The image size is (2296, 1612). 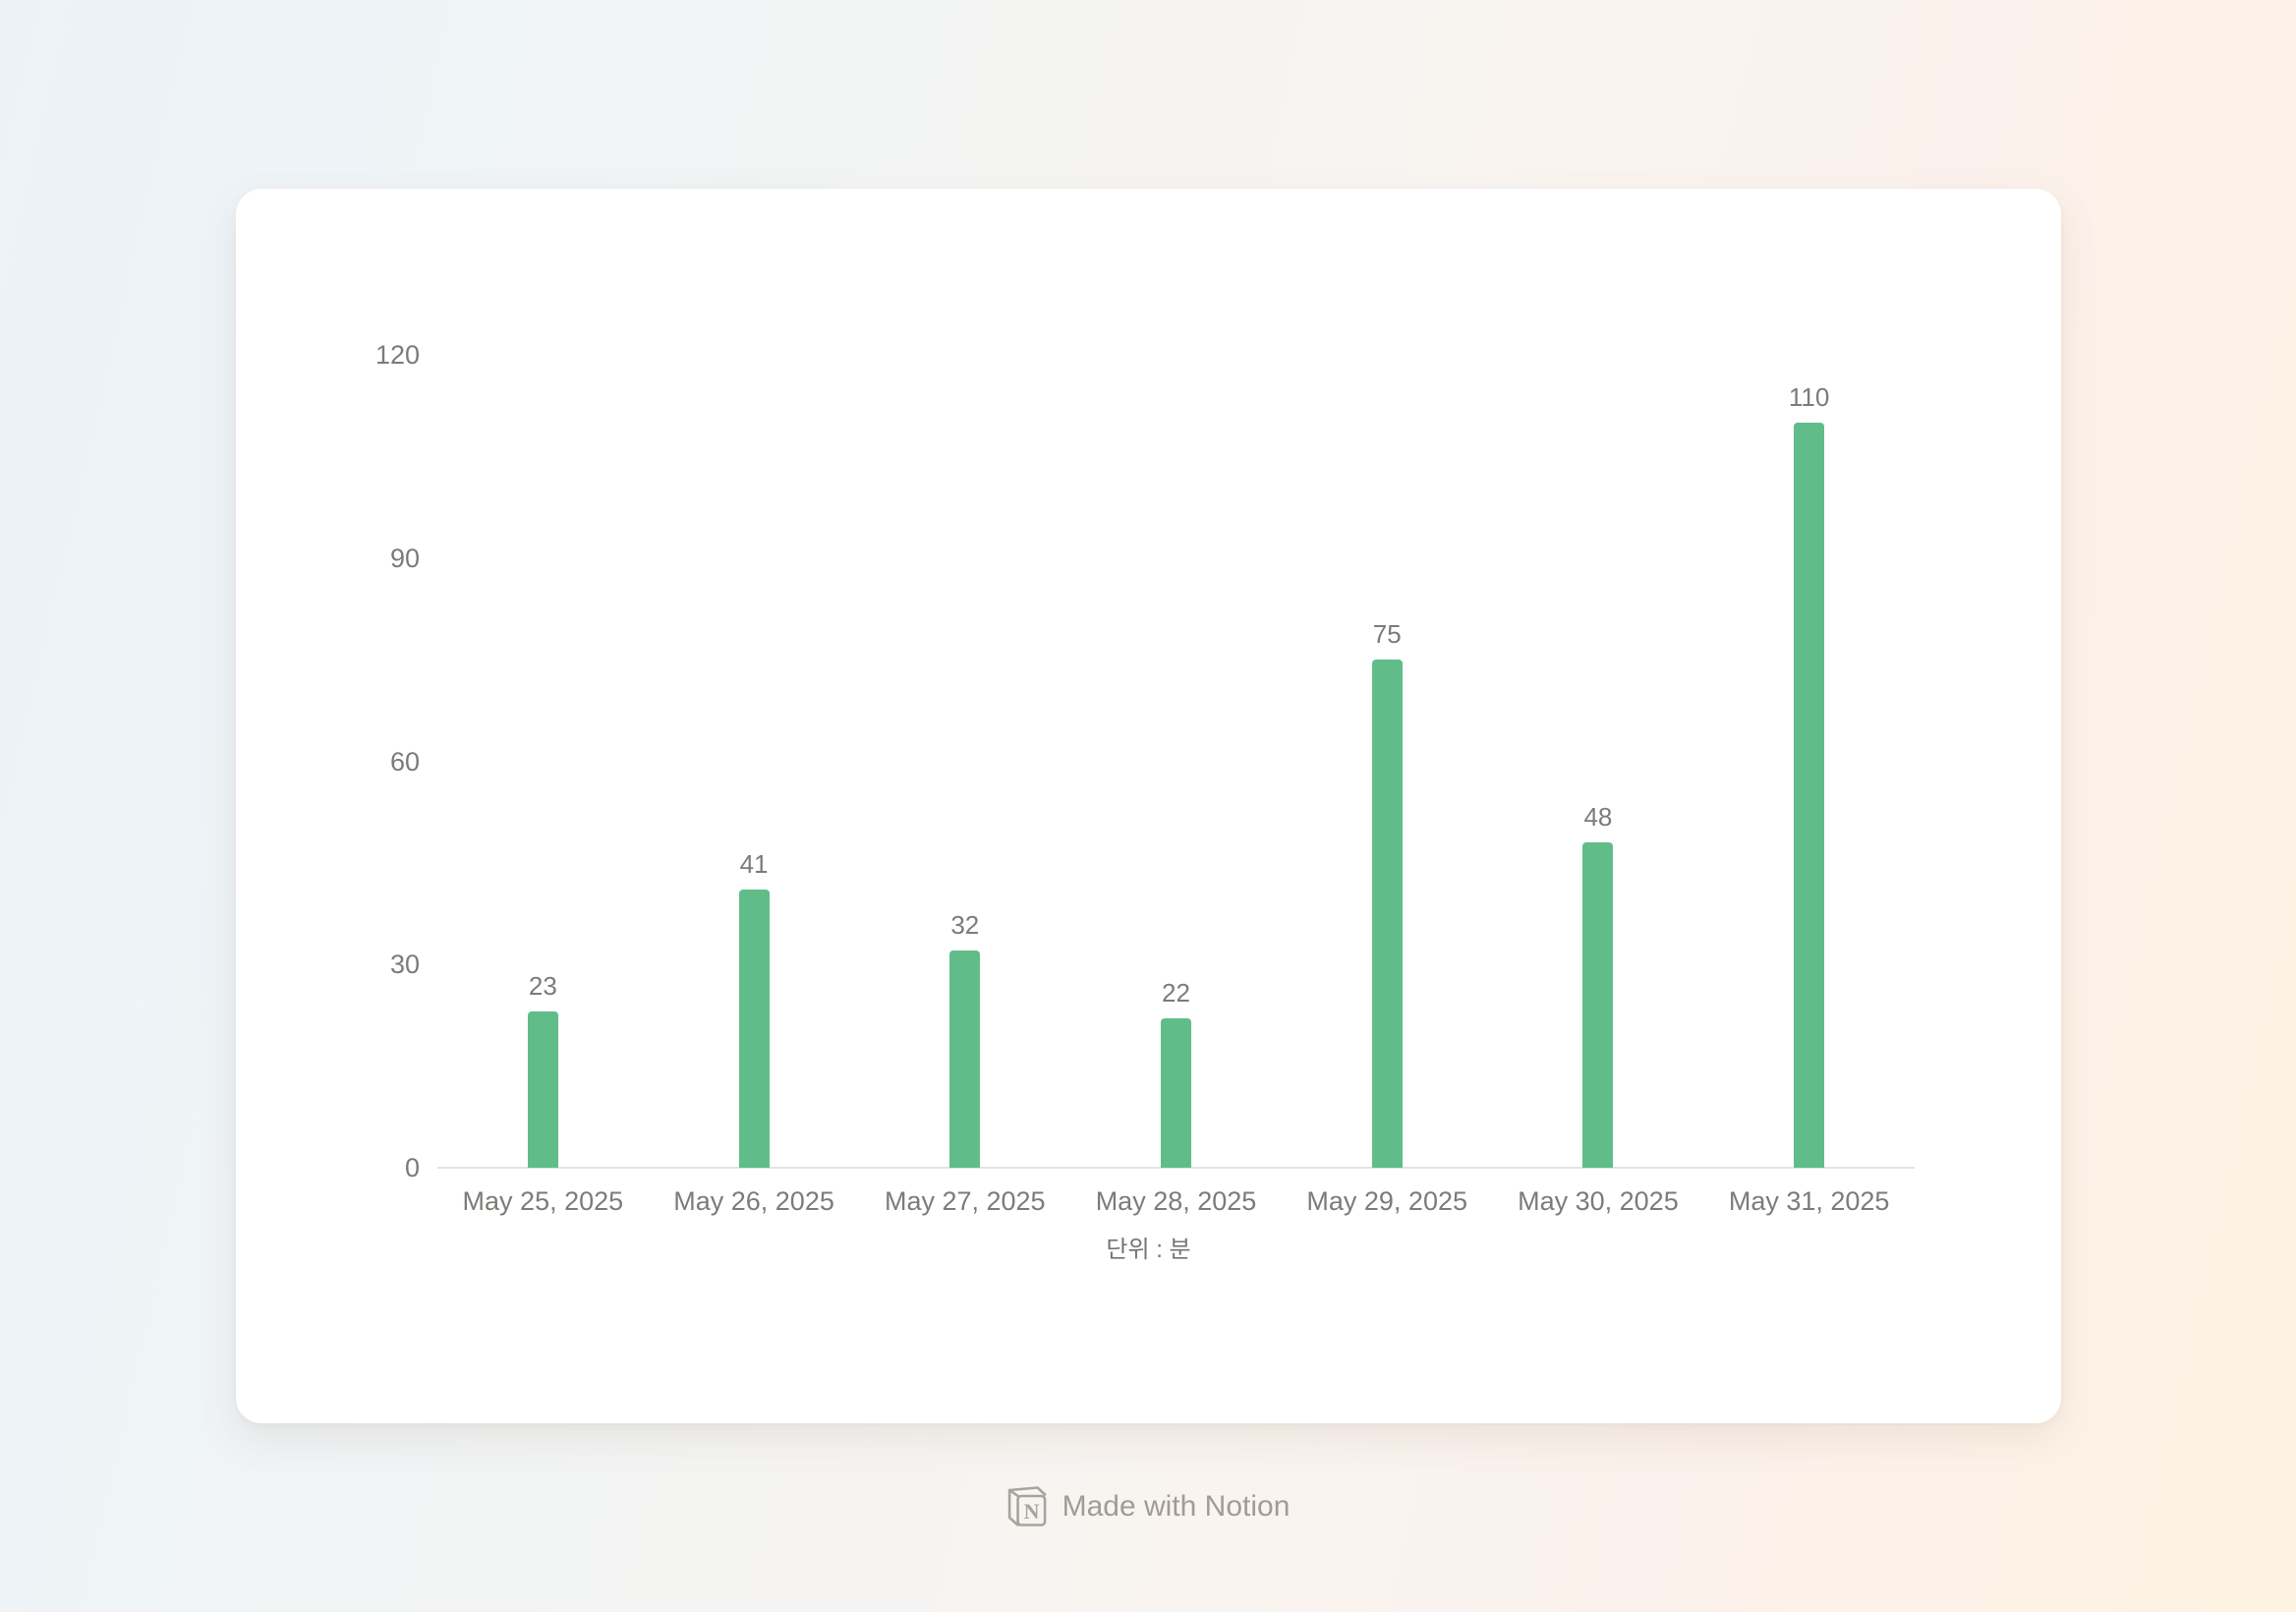 What do you see at coordinates (543, 986) in the screenshot?
I see `bar-value-label: 23` at bounding box center [543, 986].